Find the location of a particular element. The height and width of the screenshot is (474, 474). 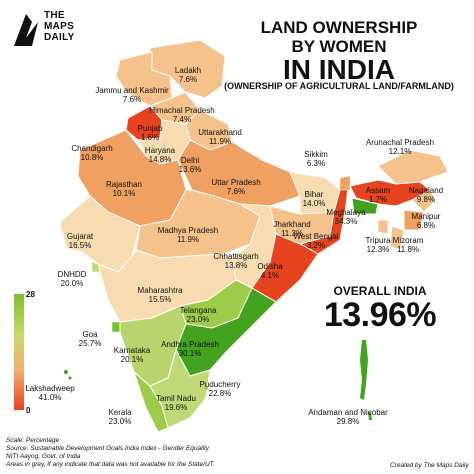

state-label: Rajasthan 10.1% is located at coordinates (124, 189).